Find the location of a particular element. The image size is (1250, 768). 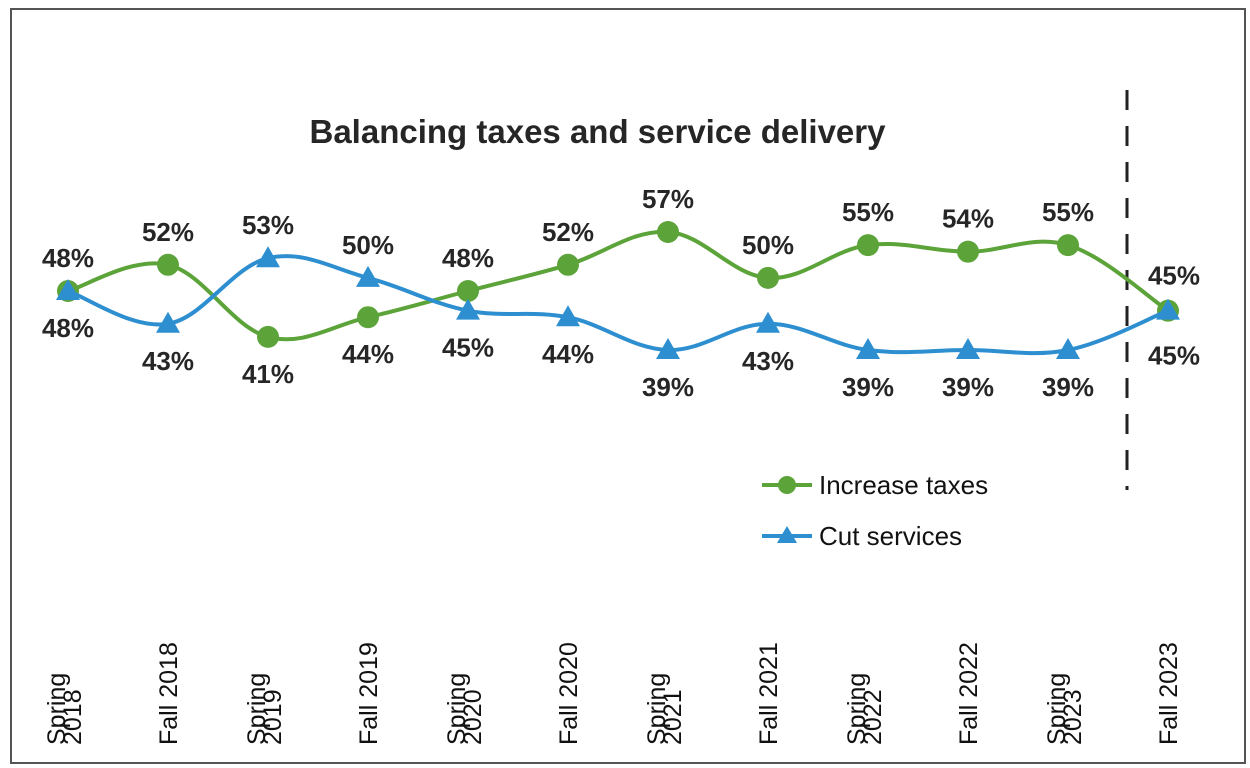

x-tick-label: Fall 2018 is located at coordinates (169, 693).